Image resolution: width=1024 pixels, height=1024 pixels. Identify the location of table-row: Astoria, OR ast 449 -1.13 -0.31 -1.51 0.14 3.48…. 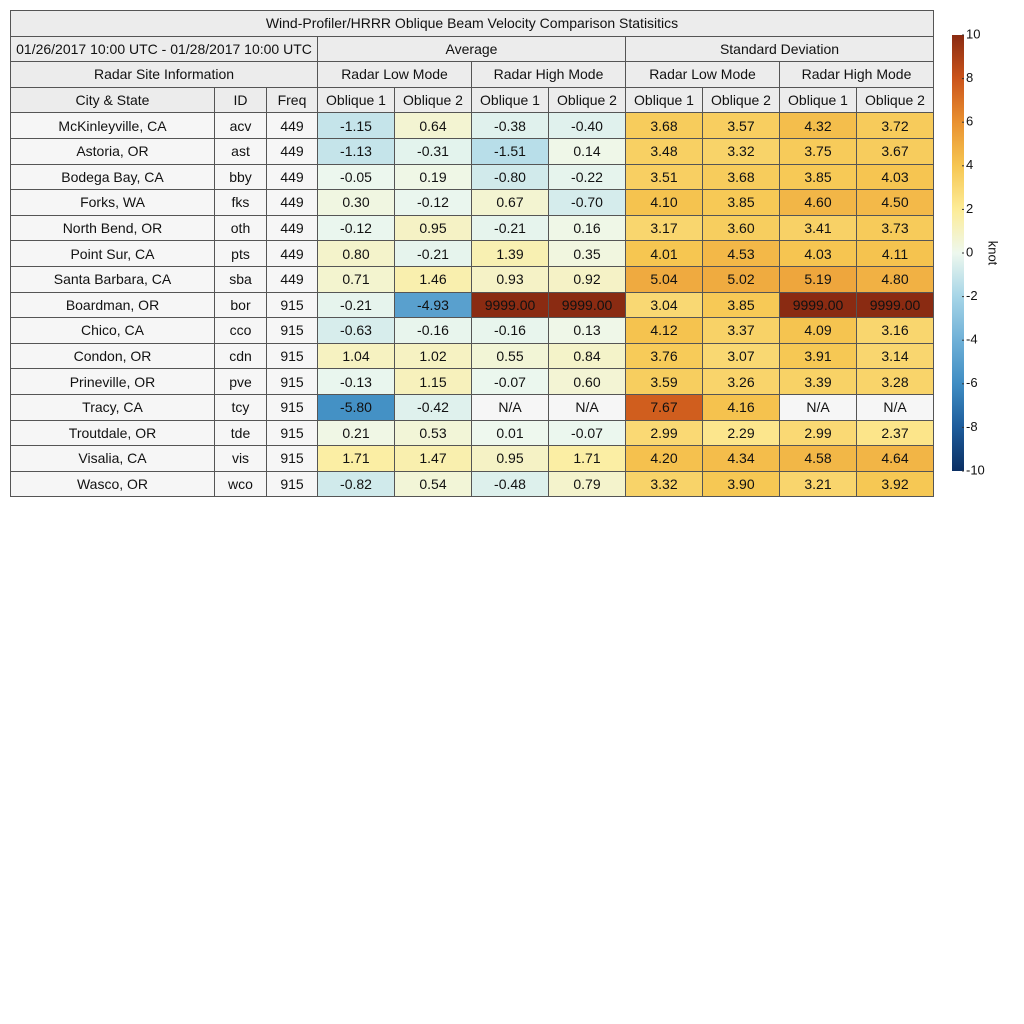
(472, 151).